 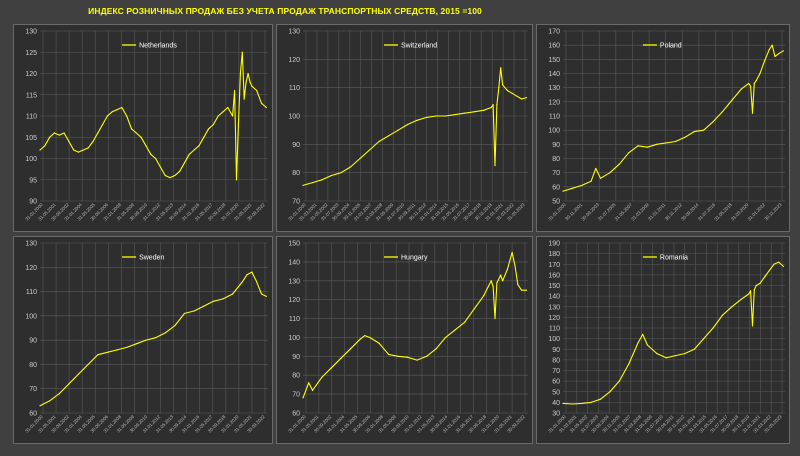 What do you see at coordinates (554, 32) in the screenshot?
I see `poland-ytick-label: 170` at bounding box center [554, 32].